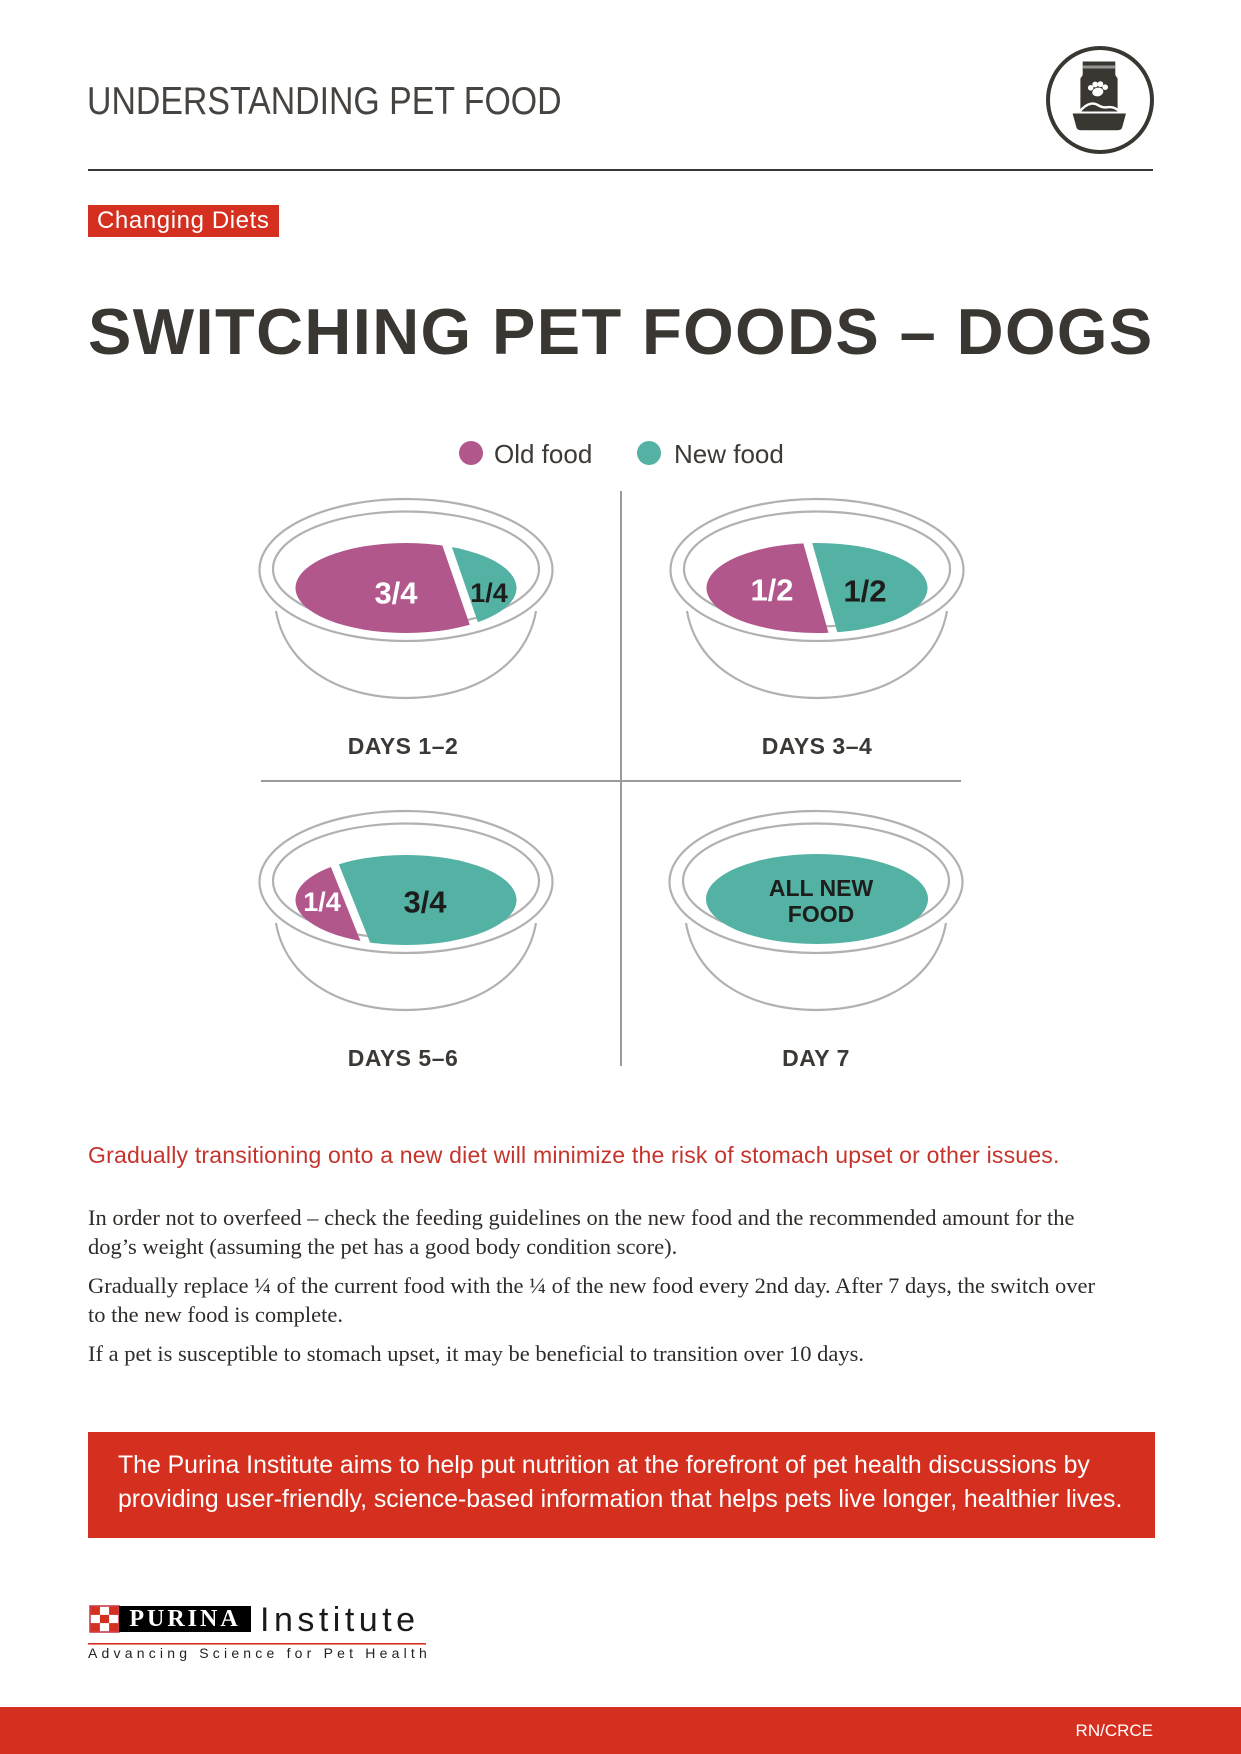 The width and height of the screenshot is (1241, 1754). What do you see at coordinates (340, 1620) in the screenshot?
I see `svg-text: Institute` at bounding box center [340, 1620].